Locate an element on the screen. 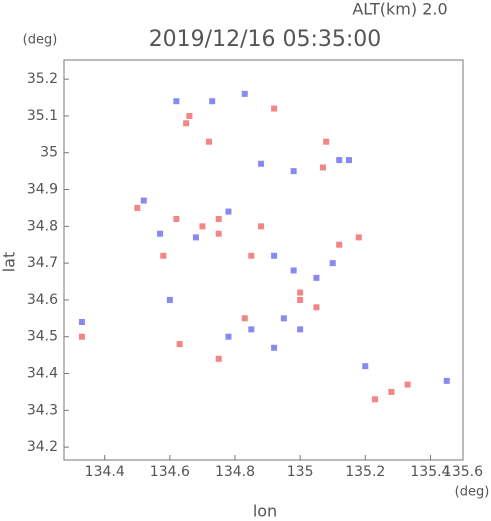 Image resolution: width=491 pixels, height=521 pixels. x-edge-label: 135.6 is located at coordinates (463, 472).